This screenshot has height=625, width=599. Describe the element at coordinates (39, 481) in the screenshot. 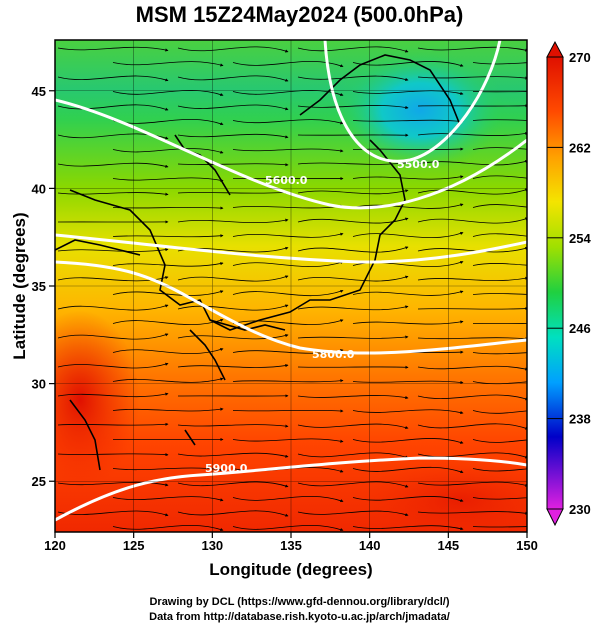

I see `y-tick-label: 25` at that location.